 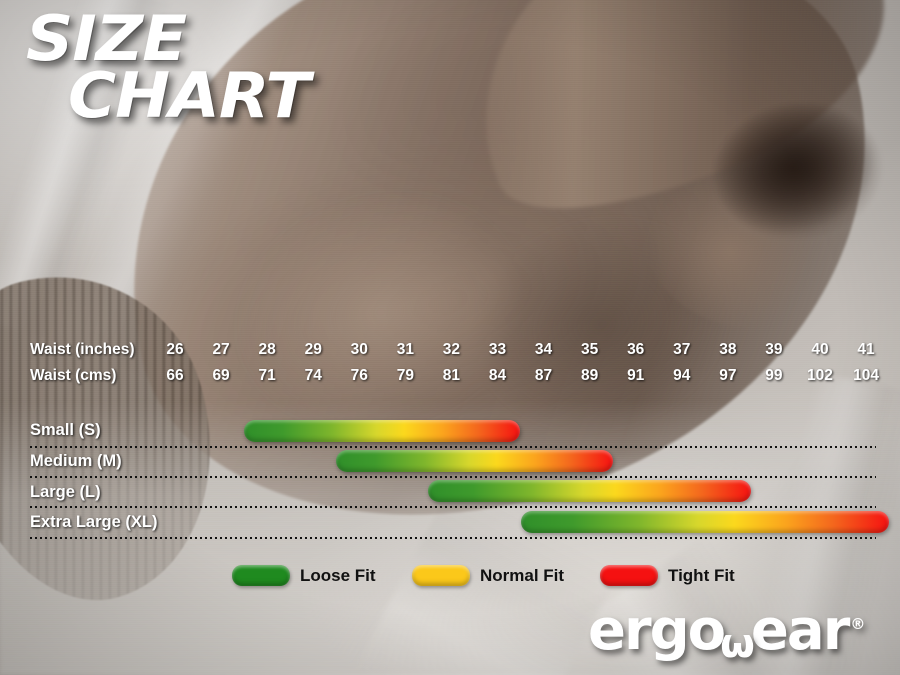 What do you see at coordinates (82, 349) in the screenshot?
I see `waist-inches-label: Waist (inches)` at bounding box center [82, 349].